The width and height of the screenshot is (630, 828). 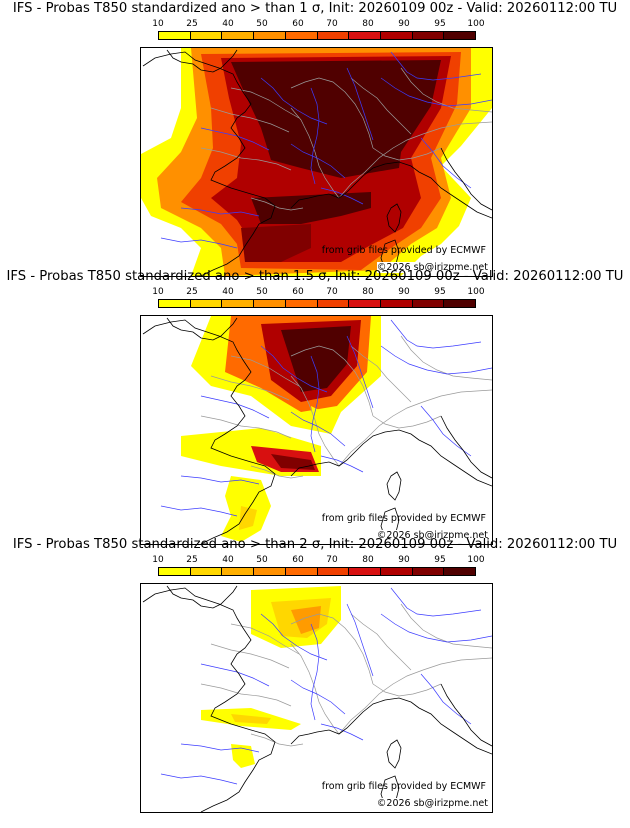 I want to click on country-borders, so click(x=346, y=675).